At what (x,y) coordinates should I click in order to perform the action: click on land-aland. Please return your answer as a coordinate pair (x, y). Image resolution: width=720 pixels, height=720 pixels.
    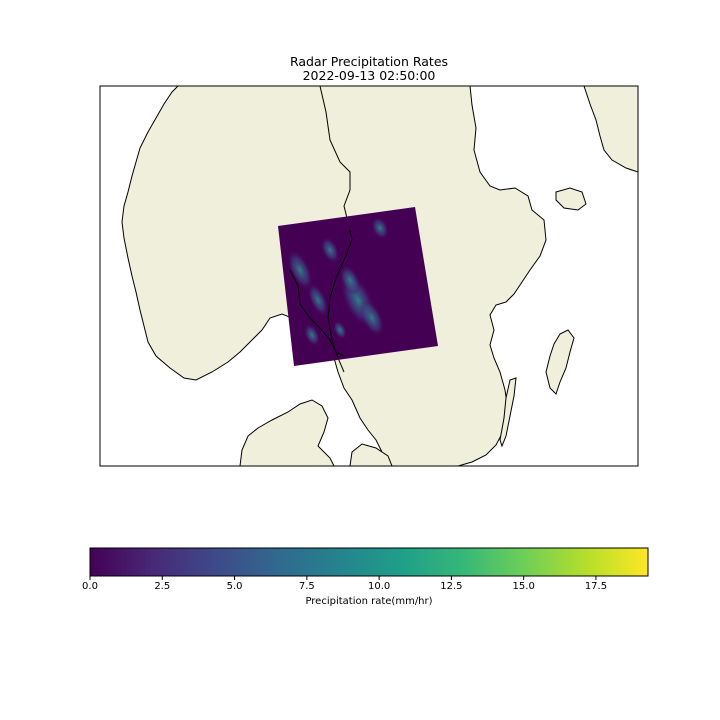
    Looking at the image, I should click on (571, 199).